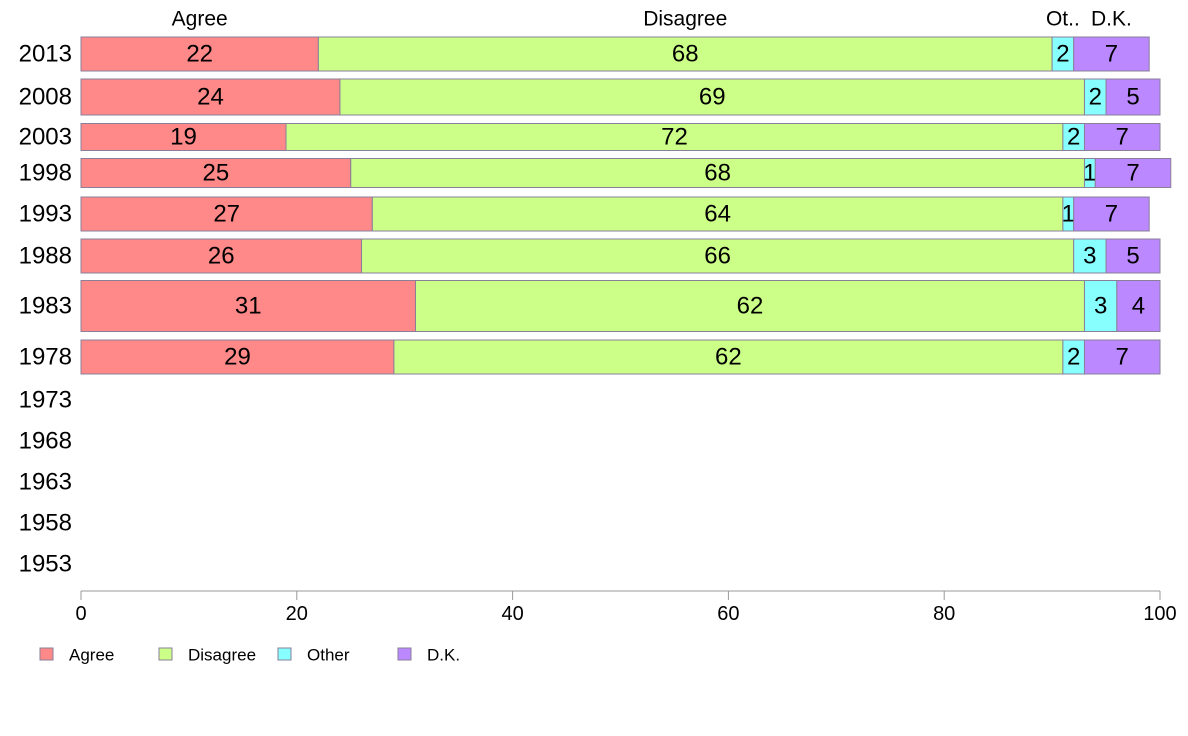  I want to click on data-label-disagree-1993: 64, so click(717, 214).